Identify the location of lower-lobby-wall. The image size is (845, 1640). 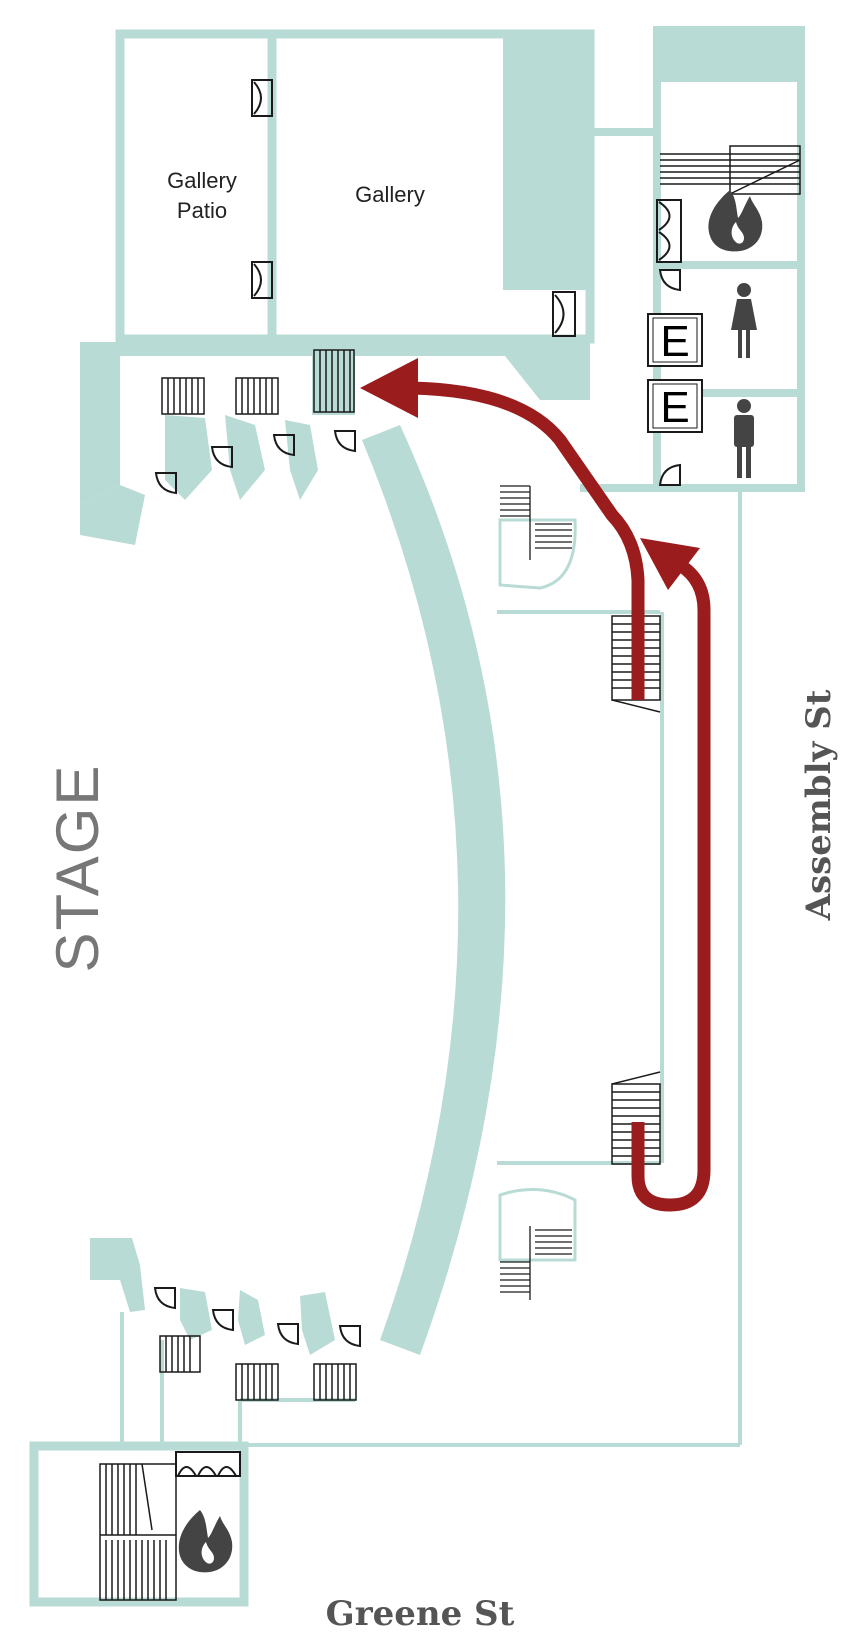
(117, 1275).